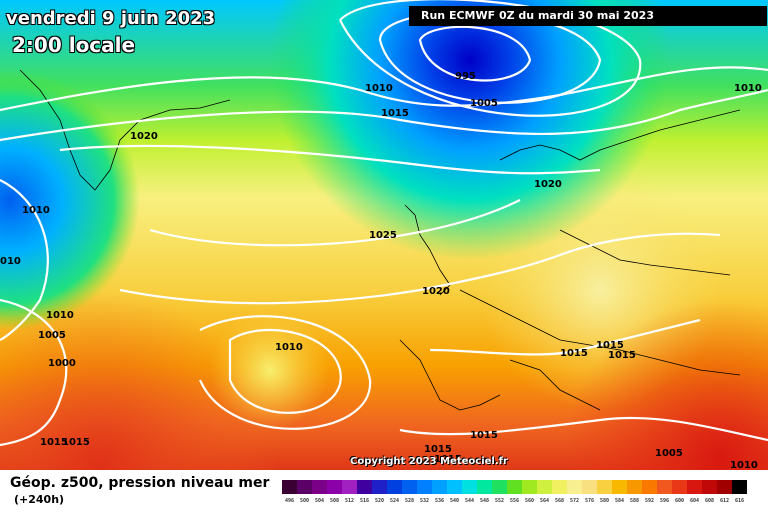 The width and height of the screenshot is (768, 512). What do you see at coordinates (334, 501) in the screenshot?
I see `scale-tick-label: 508` at bounding box center [334, 501].